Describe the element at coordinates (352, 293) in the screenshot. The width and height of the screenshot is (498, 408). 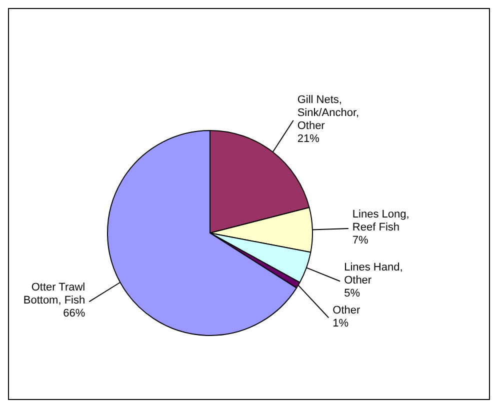
I see `data-label: 5%` at that location.